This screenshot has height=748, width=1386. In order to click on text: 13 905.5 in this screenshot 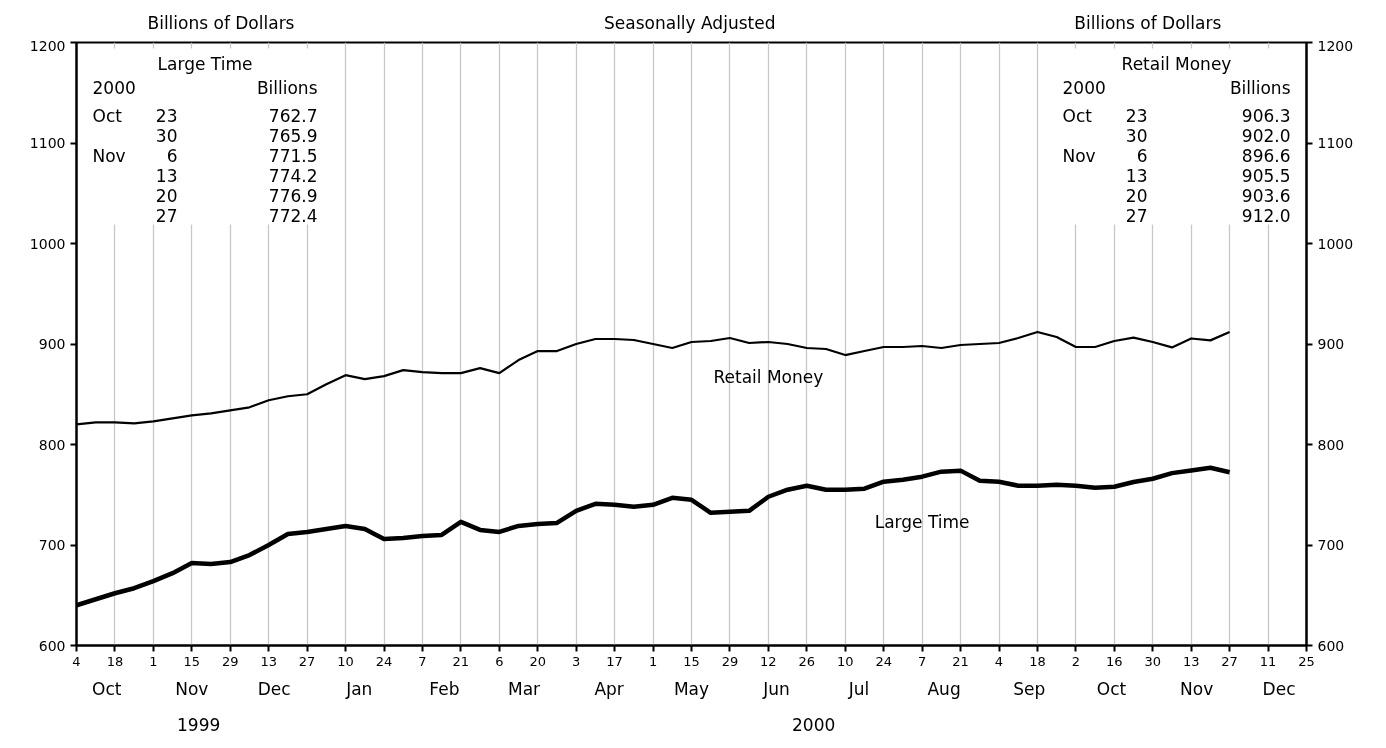, I will do `click(1208, 176)`.